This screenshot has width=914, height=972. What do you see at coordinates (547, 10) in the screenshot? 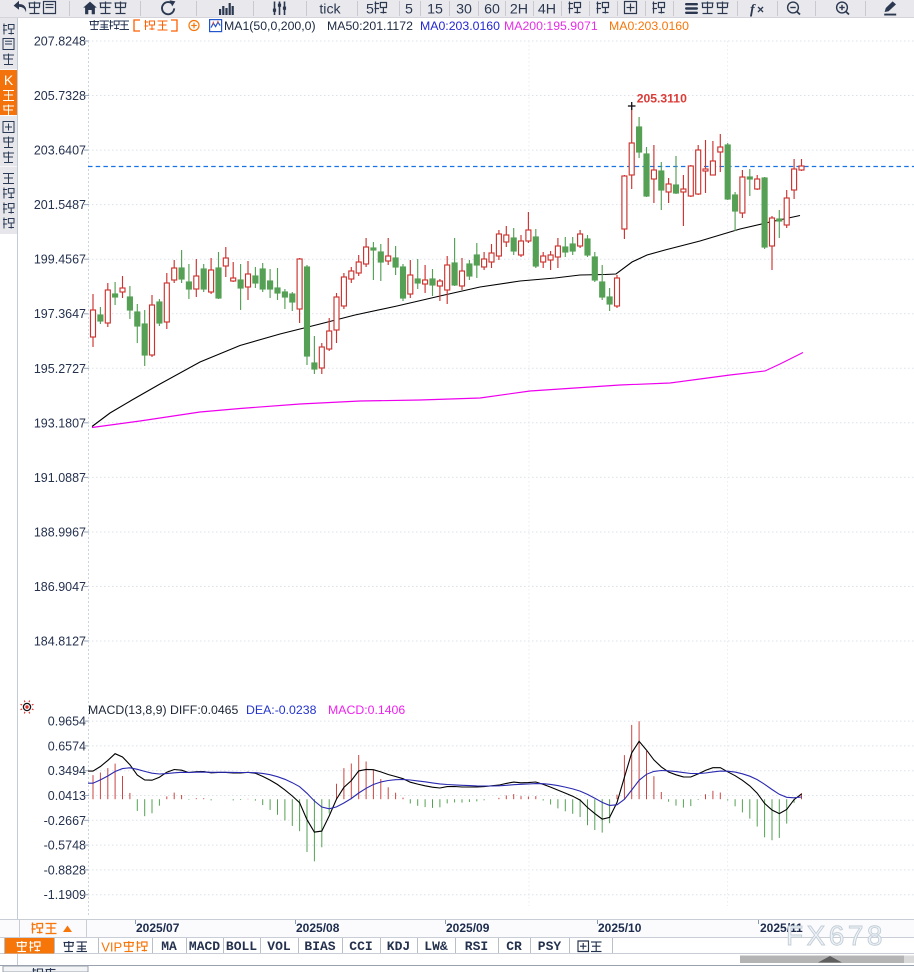
I see `svg-text: 4H` at bounding box center [547, 10].